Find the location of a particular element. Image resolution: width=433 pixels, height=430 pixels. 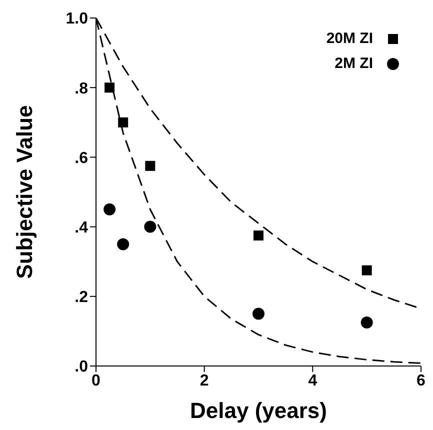

y-axis-title: Subjective Value is located at coordinates (24, 192).